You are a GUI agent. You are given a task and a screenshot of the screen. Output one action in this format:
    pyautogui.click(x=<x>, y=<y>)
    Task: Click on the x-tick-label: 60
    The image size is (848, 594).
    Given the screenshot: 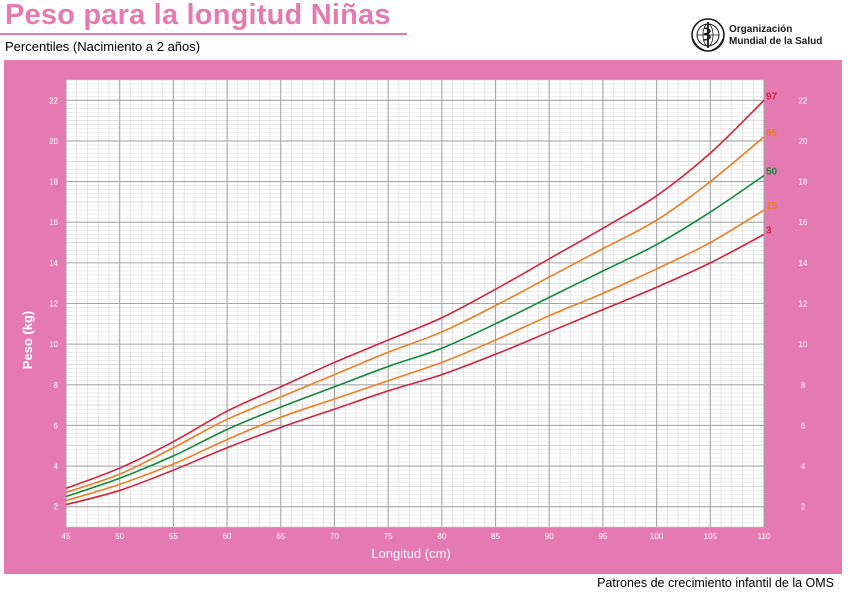 What is the action you would take?
    pyautogui.click(x=227, y=536)
    